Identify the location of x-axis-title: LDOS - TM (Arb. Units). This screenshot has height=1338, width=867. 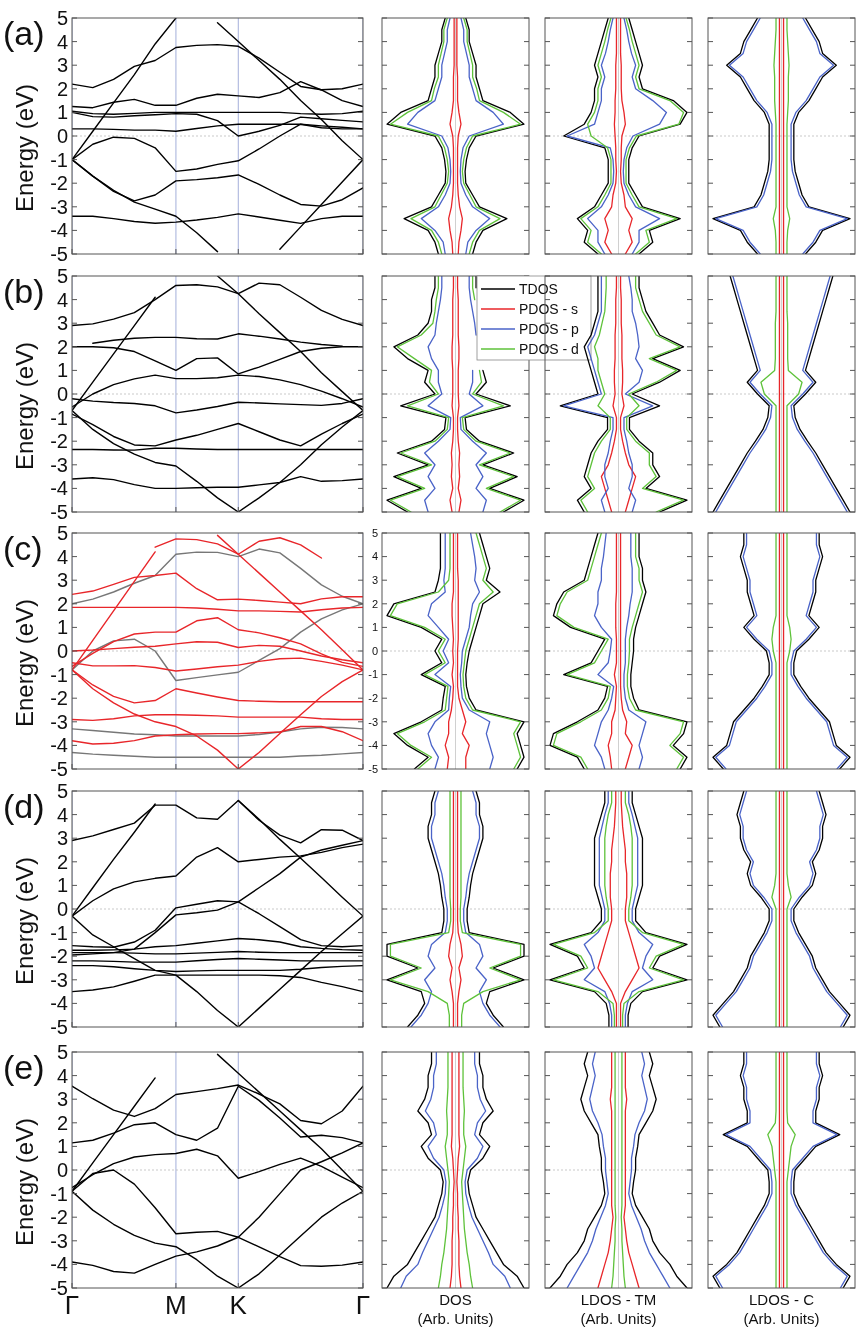
(618, 1309).